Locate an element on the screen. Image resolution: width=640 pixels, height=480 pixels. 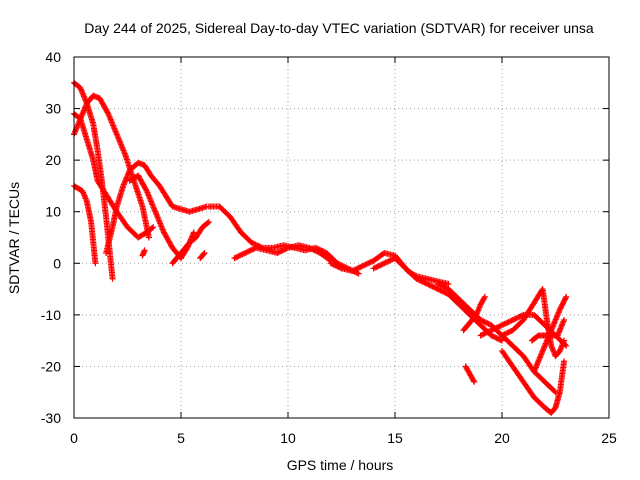
y-tick-label: -10 is located at coordinates (51, 315).